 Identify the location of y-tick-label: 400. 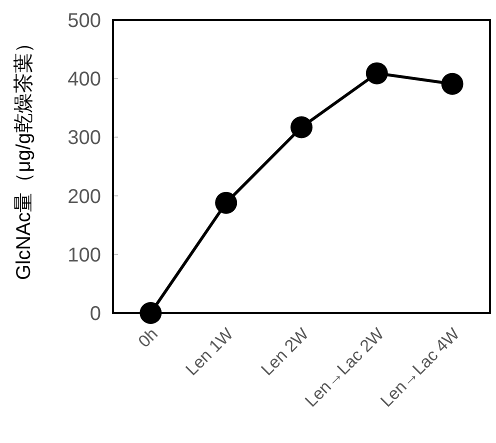
(84, 79).